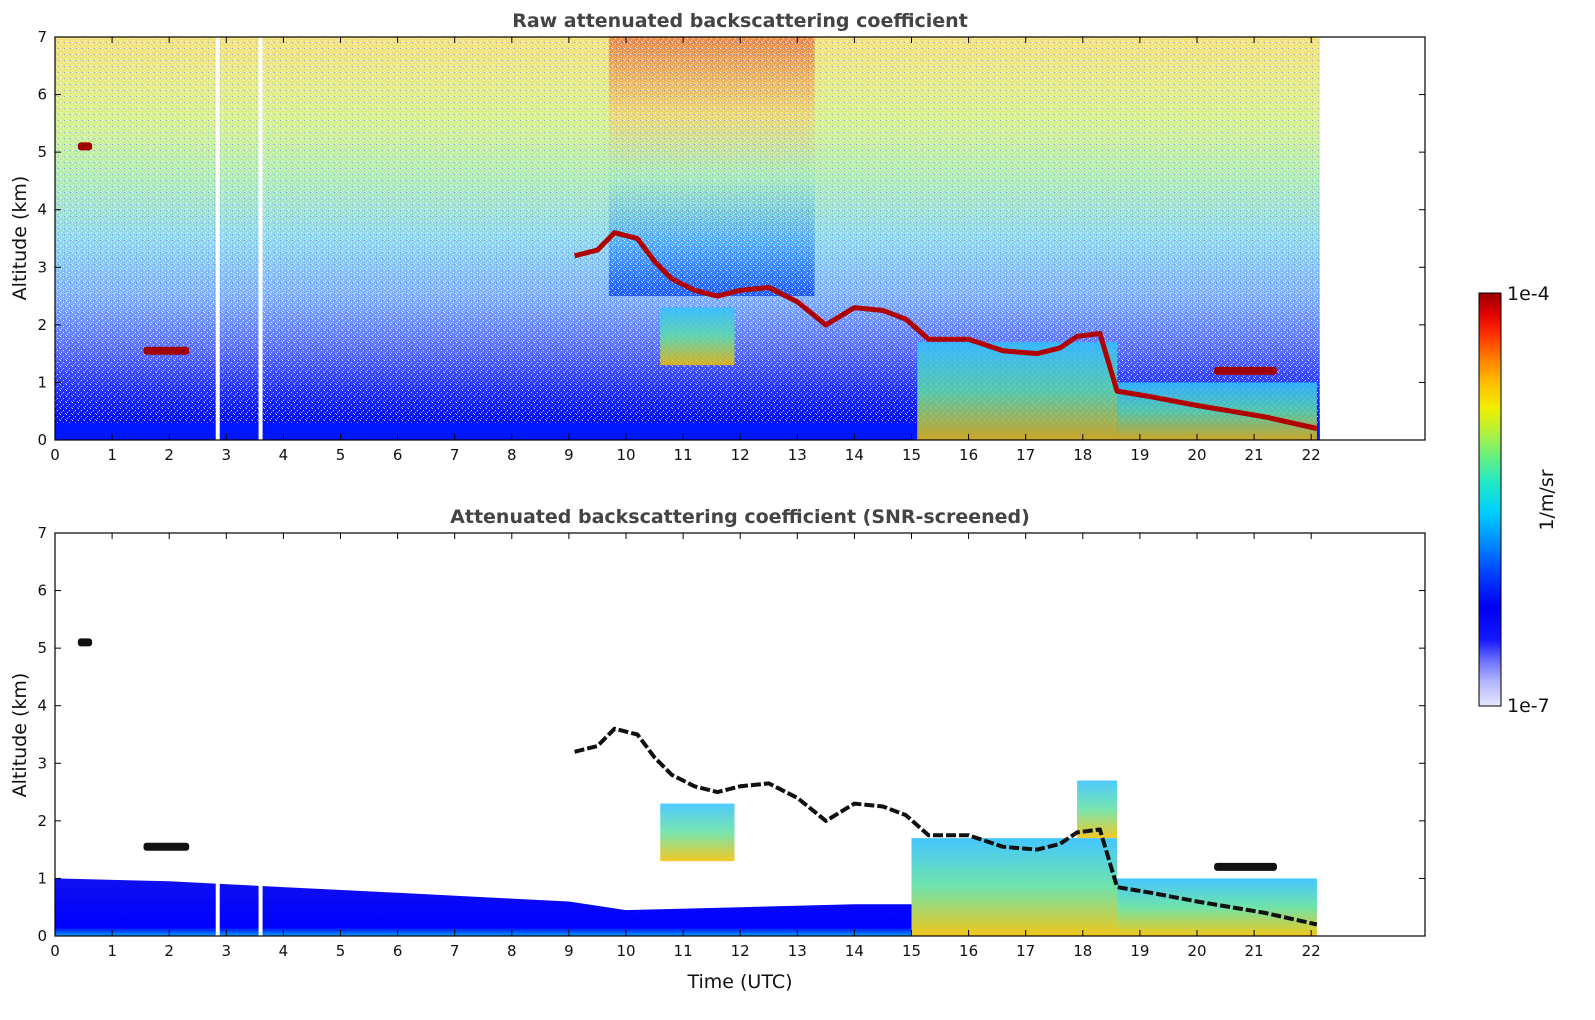  I want to click on boundary-layer, so click(483, 907).